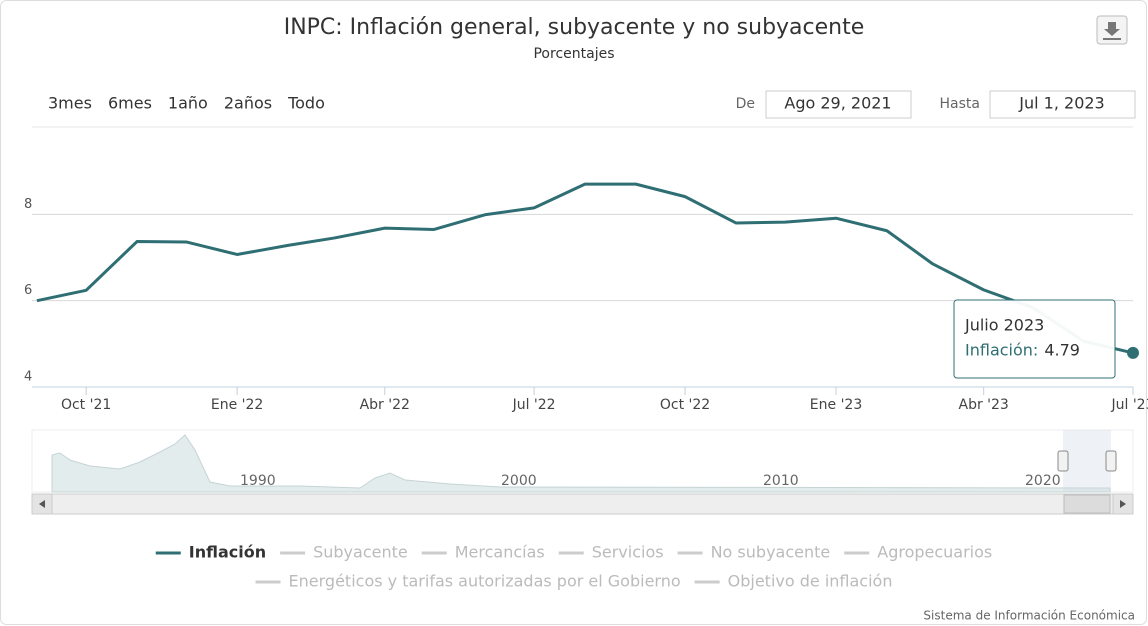 Image resolution: width=1148 pixels, height=626 pixels. Describe the element at coordinates (1001, 350) in the screenshot. I see `tooltip-label: Inflación:` at that location.